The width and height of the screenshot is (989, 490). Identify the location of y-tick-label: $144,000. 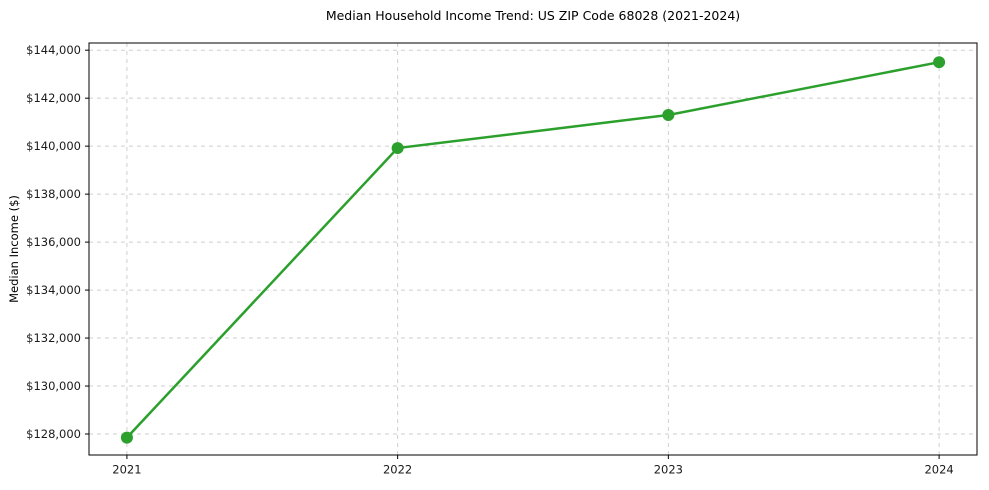
(53, 50).